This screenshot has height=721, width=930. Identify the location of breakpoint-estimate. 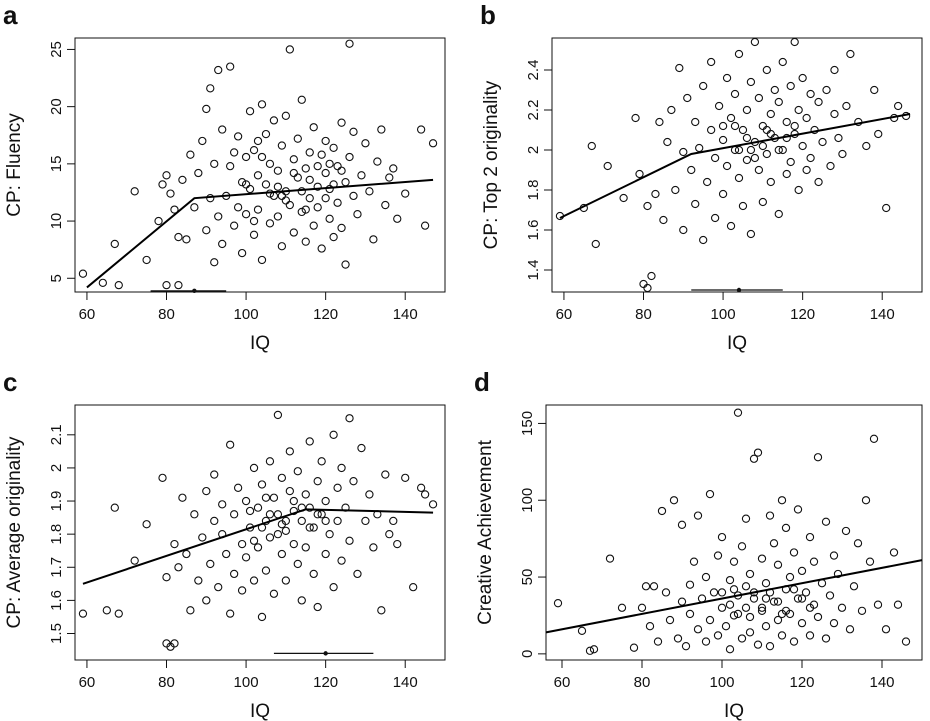
(325, 653).